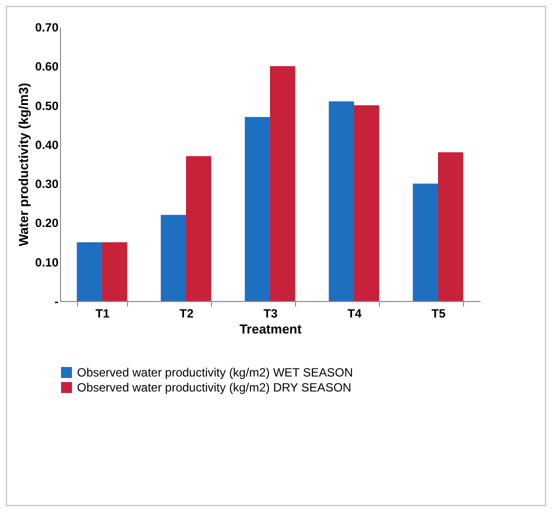 The image size is (553, 515). Describe the element at coordinates (438, 313) in the screenshot. I see `x-tick-label: T5` at that location.